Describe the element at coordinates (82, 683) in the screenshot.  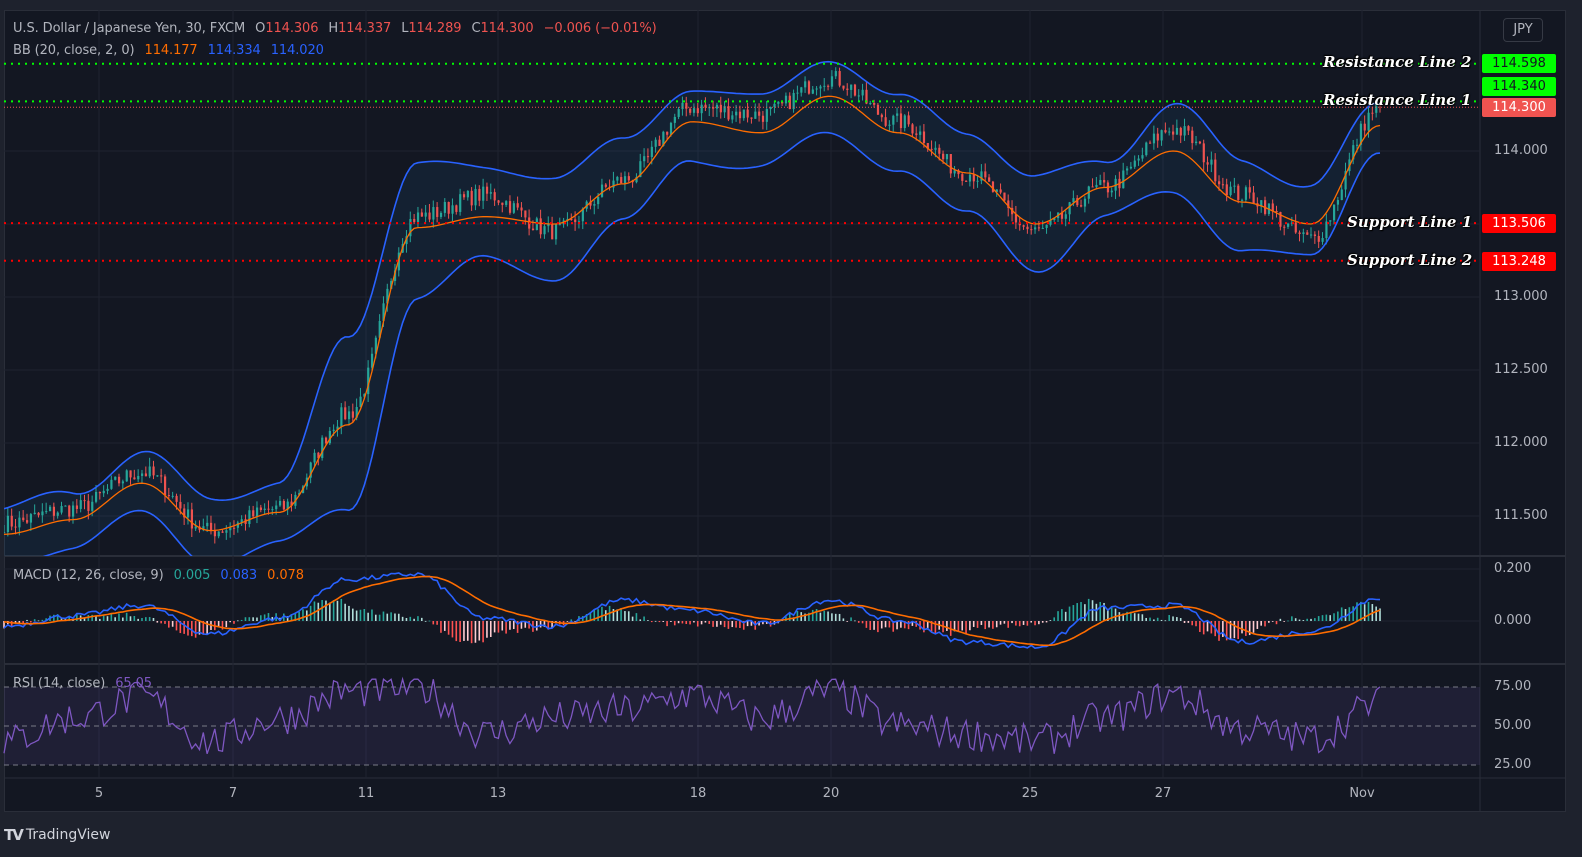
I see `rsi-legend: RSI (14, close) 65.05` at that location.